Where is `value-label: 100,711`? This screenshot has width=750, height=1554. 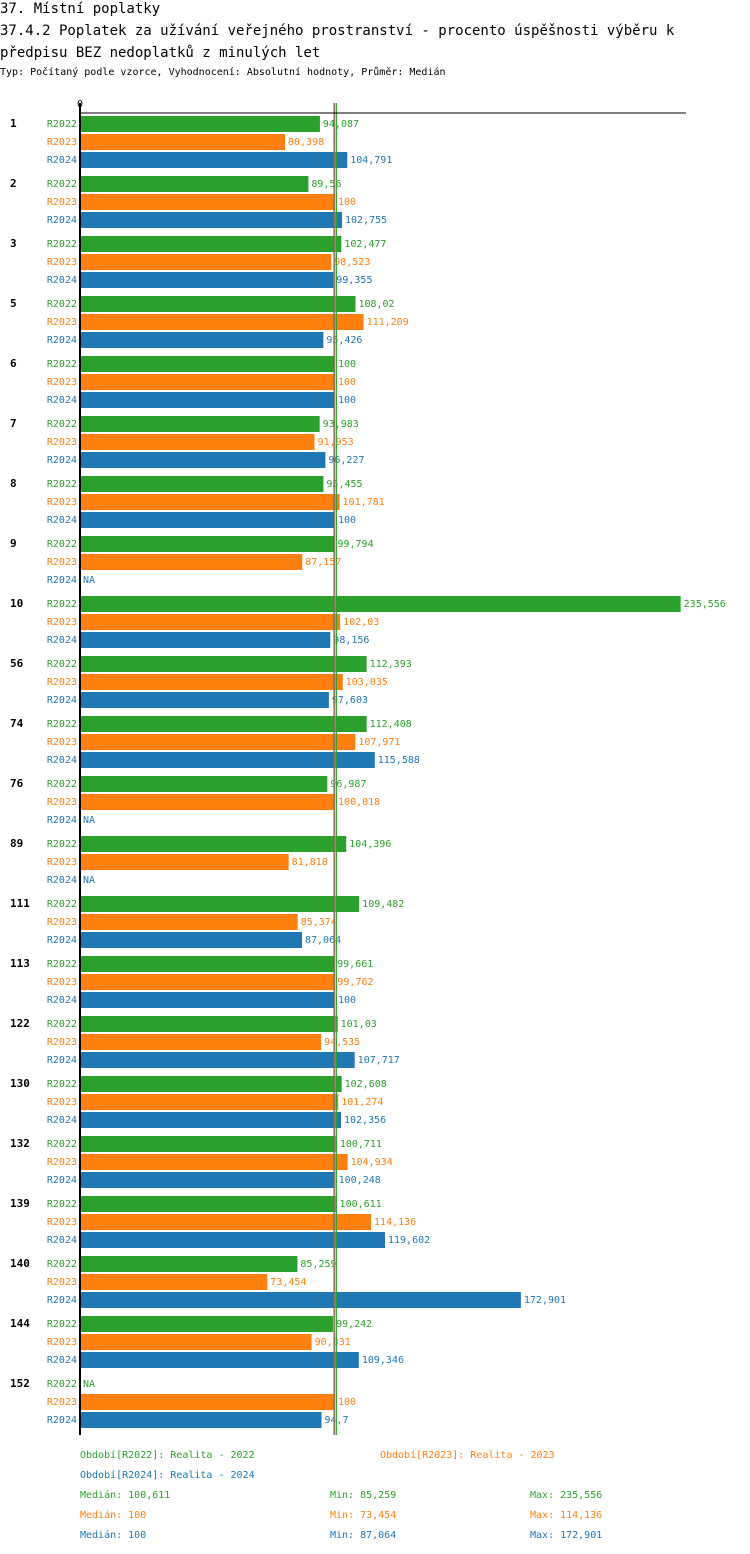 value-label: 100,711 is located at coordinates (361, 1144).